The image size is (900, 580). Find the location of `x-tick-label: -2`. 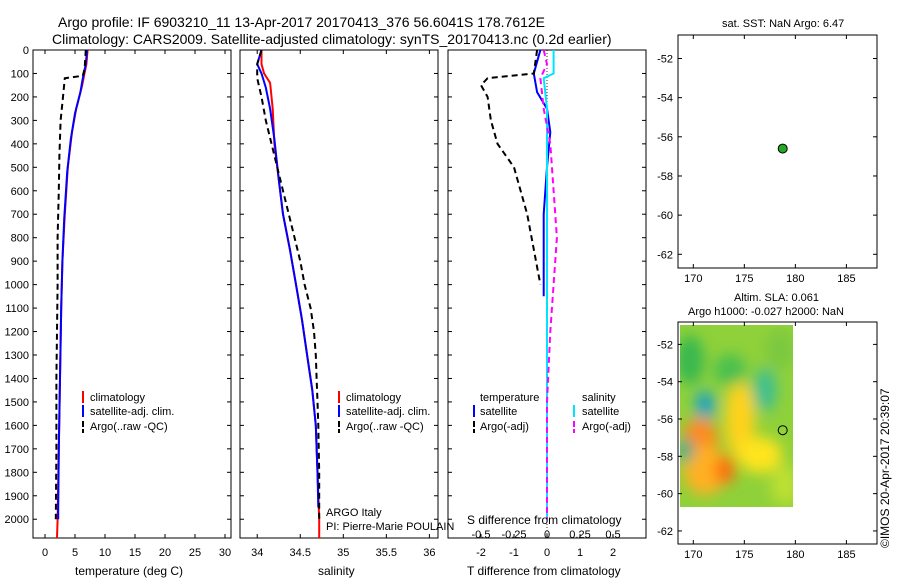

x-tick-label: -2 is located at coordinates (481, 553).